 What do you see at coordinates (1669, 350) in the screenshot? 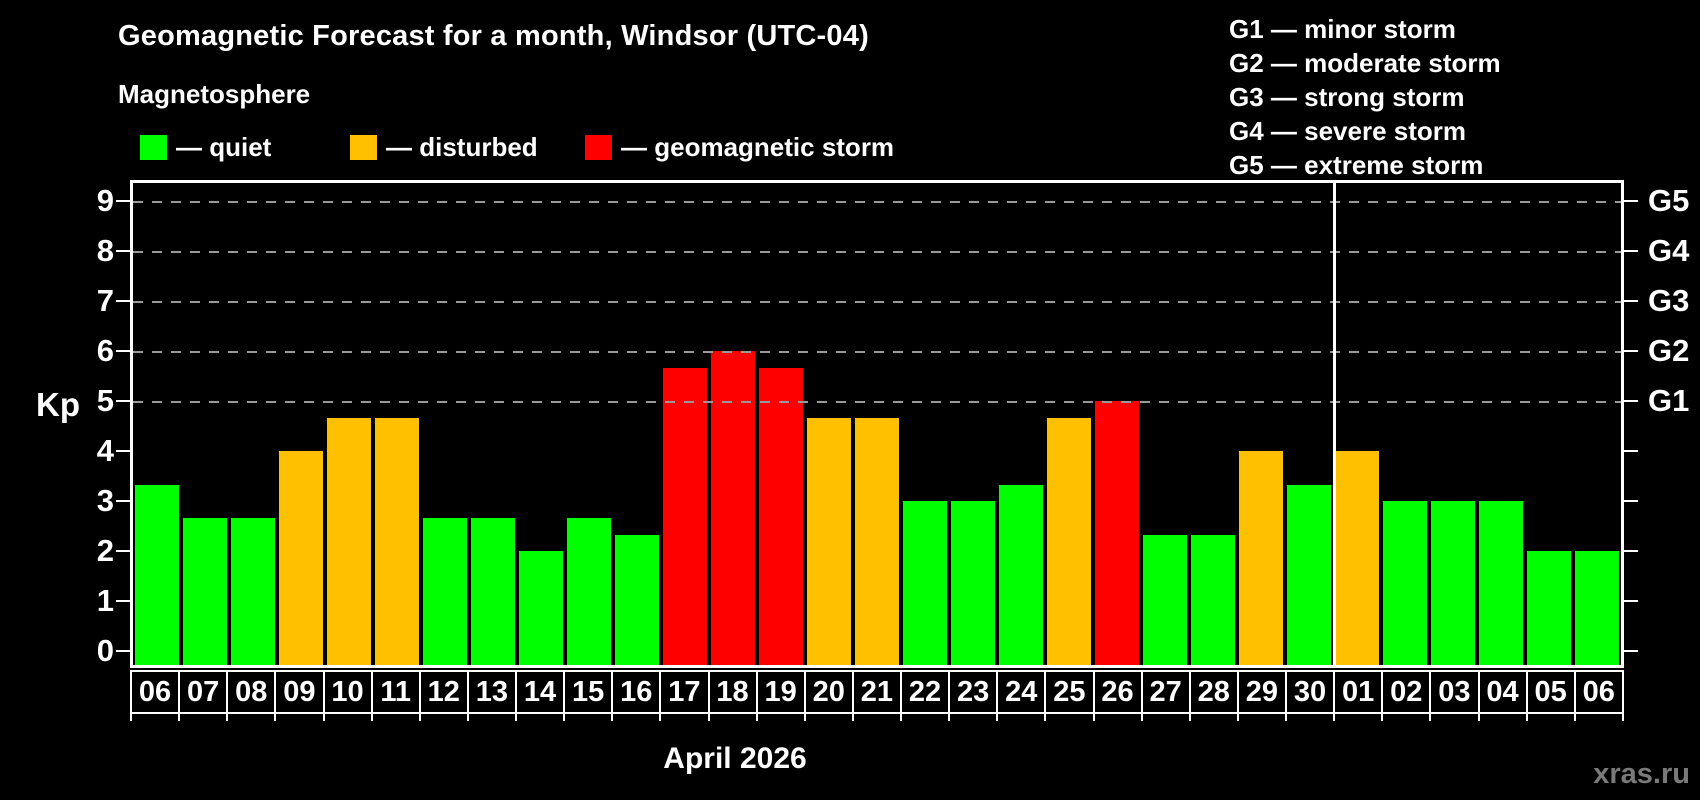
I see `g-axis-label-G2: G2` at bounding box center [1669, 350].